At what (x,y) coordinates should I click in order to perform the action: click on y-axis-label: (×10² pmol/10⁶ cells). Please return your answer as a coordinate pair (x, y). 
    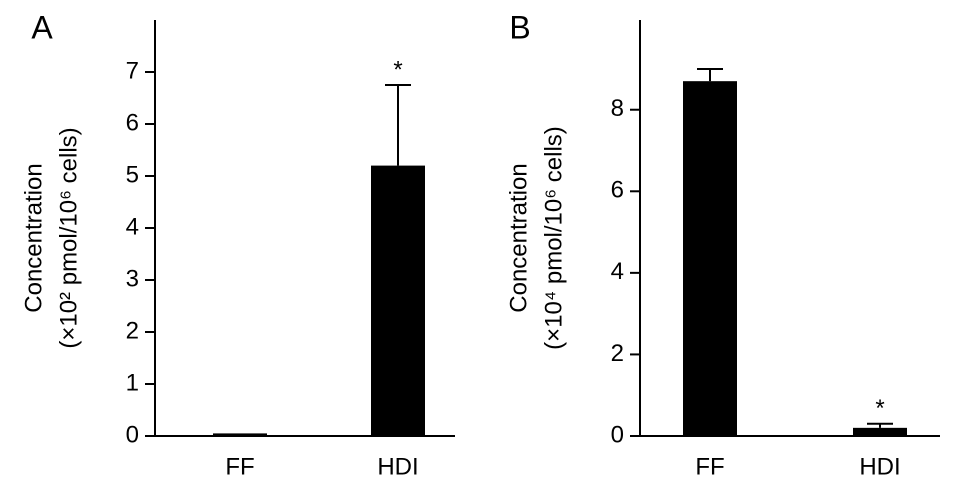
    Looking at the image, I should click on (68, 237).